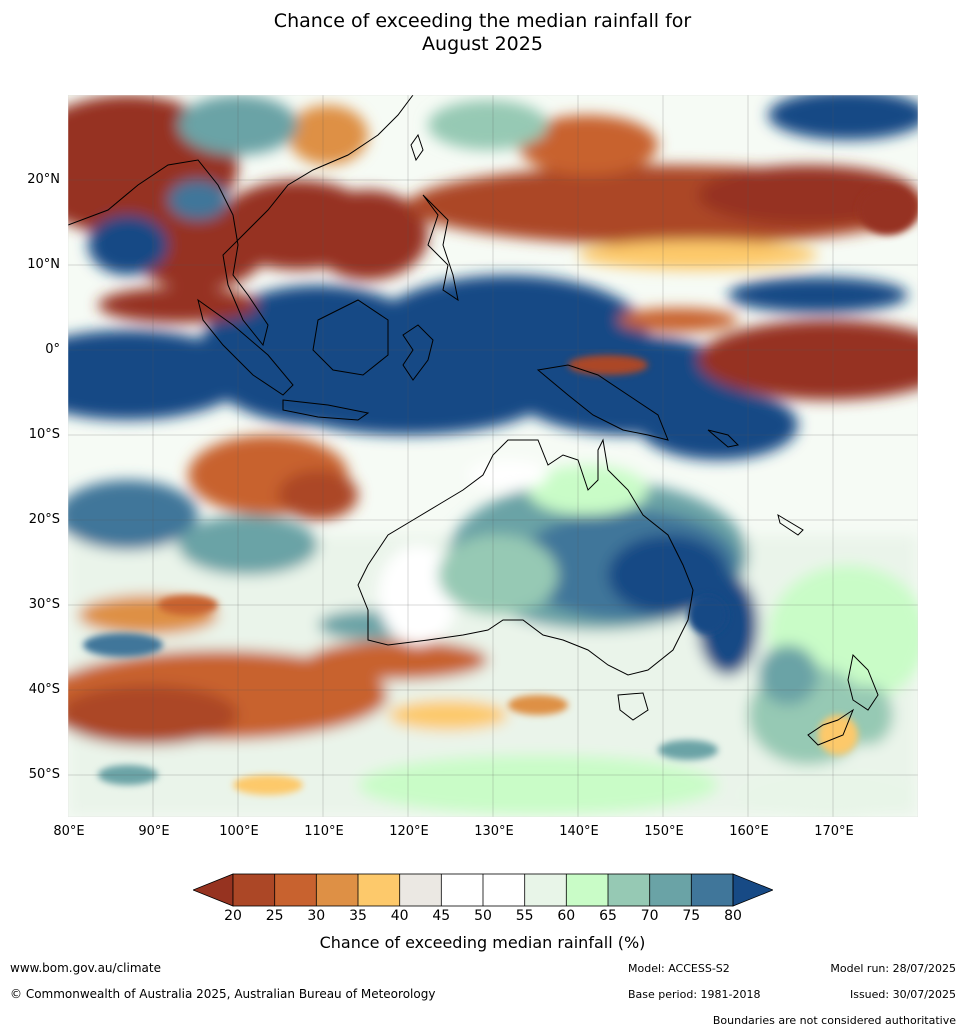 This screenshot has height=1035, width=965. What do you see at coordinates (790, 524) in the screenshot?
I see `vanuatu-new-caledonia-coast` at bounding box center [790, 524].